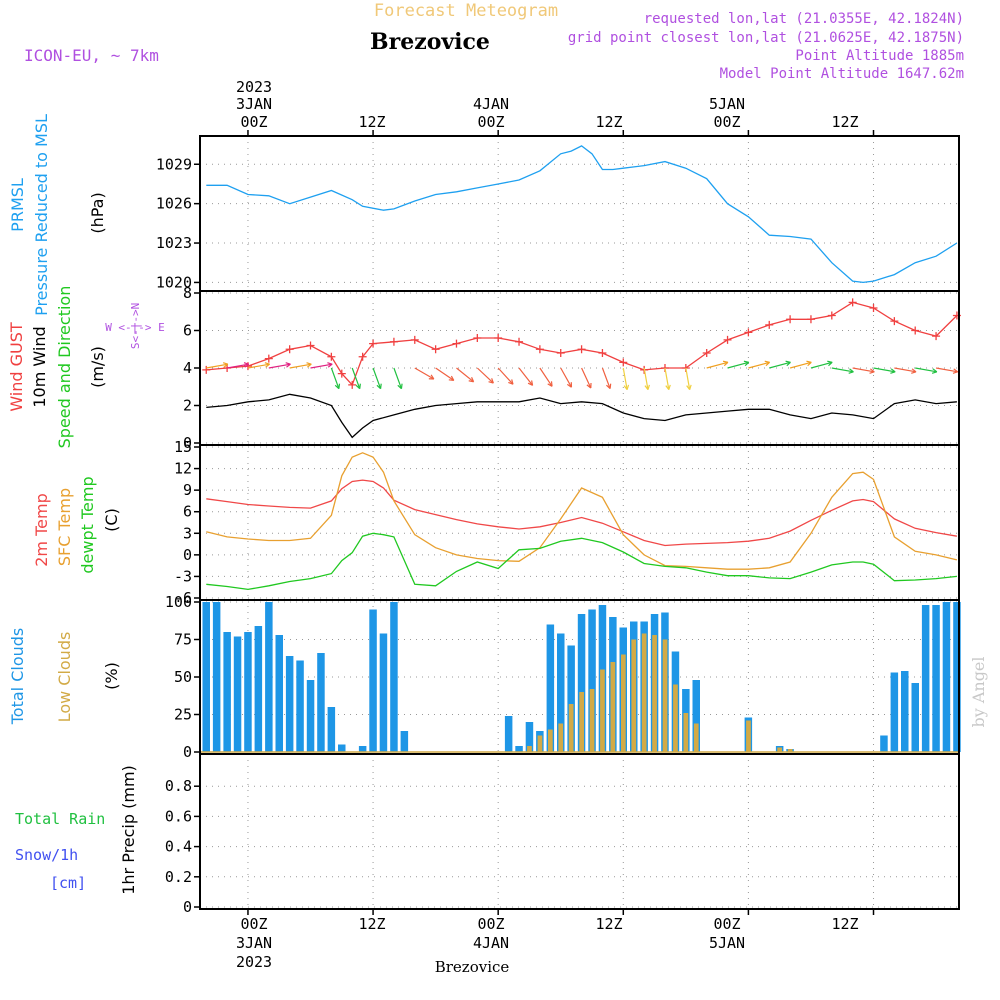 The height and width of the screenshot is (1000, 1000). Describe the element at coordinates (254, 943) in the screenshot. I see `bottom-date-label: 3JAN` at that location.